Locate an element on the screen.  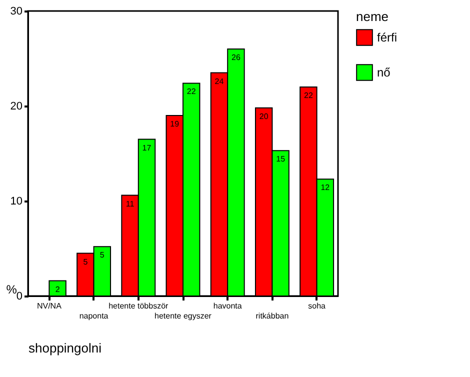
data-label: 17 is located at coordinates (147, 147).